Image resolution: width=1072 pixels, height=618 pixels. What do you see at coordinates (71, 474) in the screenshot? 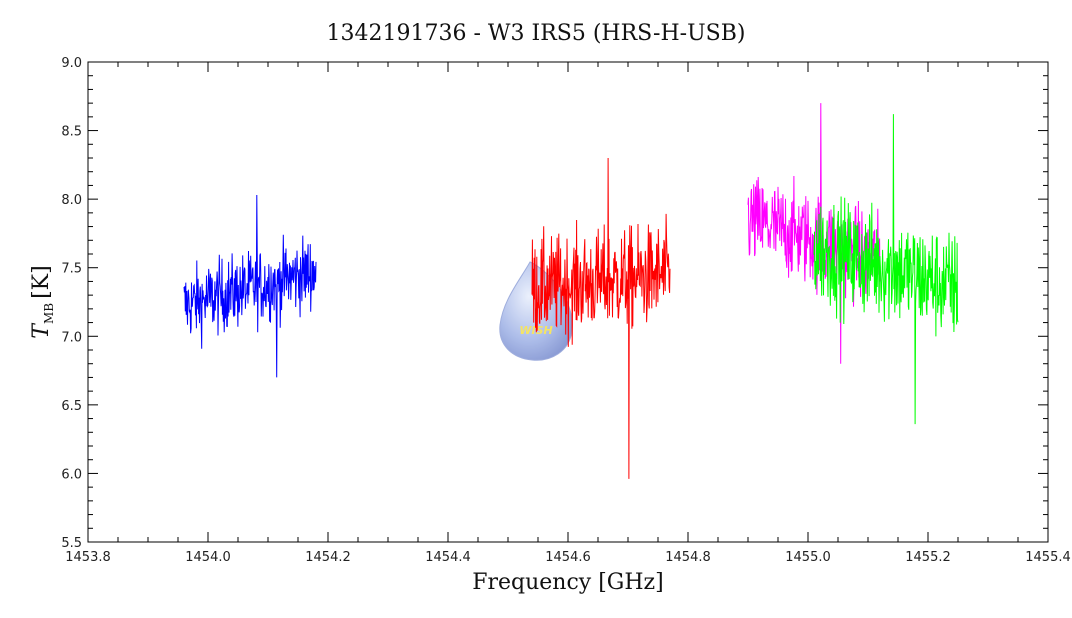
I see `y-tick-label: 6.0` at bounding box center [71, 474].